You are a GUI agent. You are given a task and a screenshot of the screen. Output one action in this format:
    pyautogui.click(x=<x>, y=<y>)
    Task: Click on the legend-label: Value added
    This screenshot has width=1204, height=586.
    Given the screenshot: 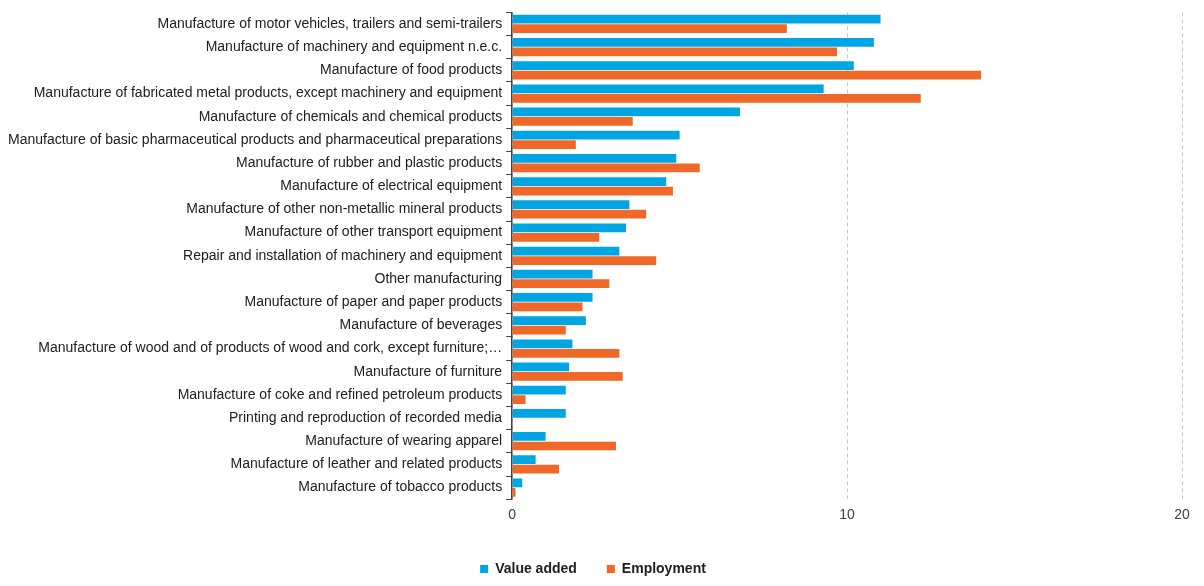 What is the action you would take?
    pyautogui.click(x=536, y=567)
    